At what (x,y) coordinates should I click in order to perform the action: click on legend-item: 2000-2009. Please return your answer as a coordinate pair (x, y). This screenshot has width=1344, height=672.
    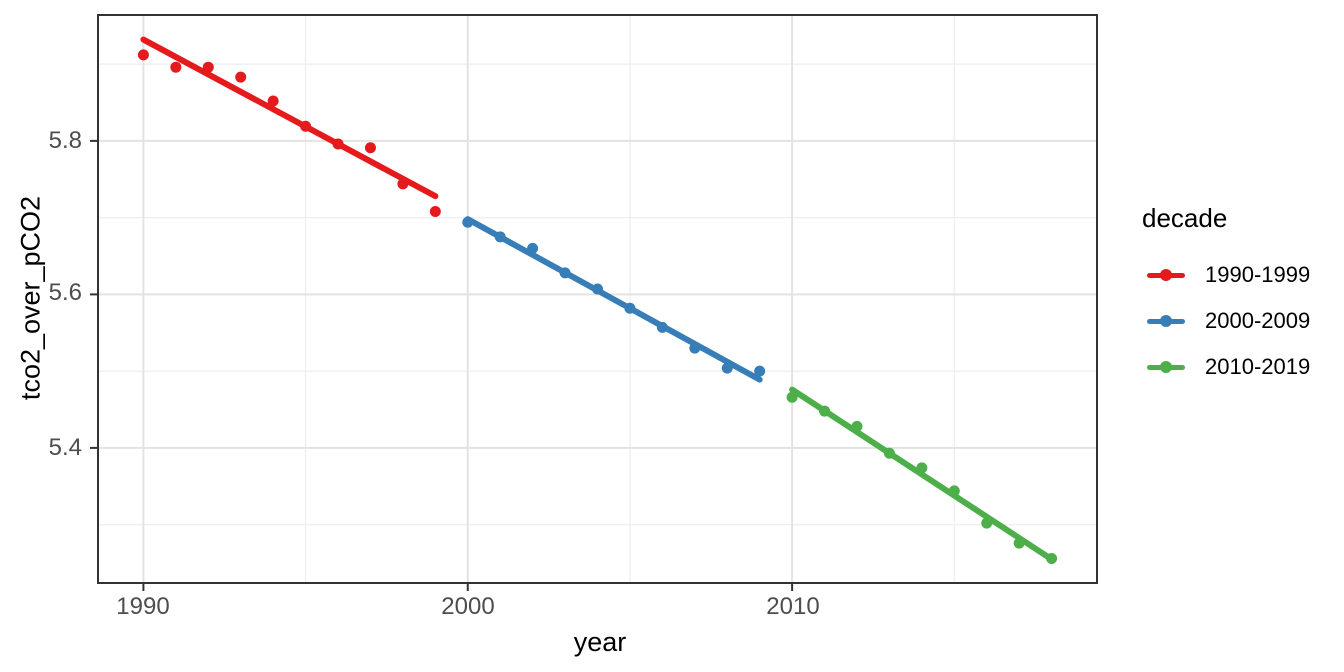
    Looking at the image, I should click on (1242, 321).